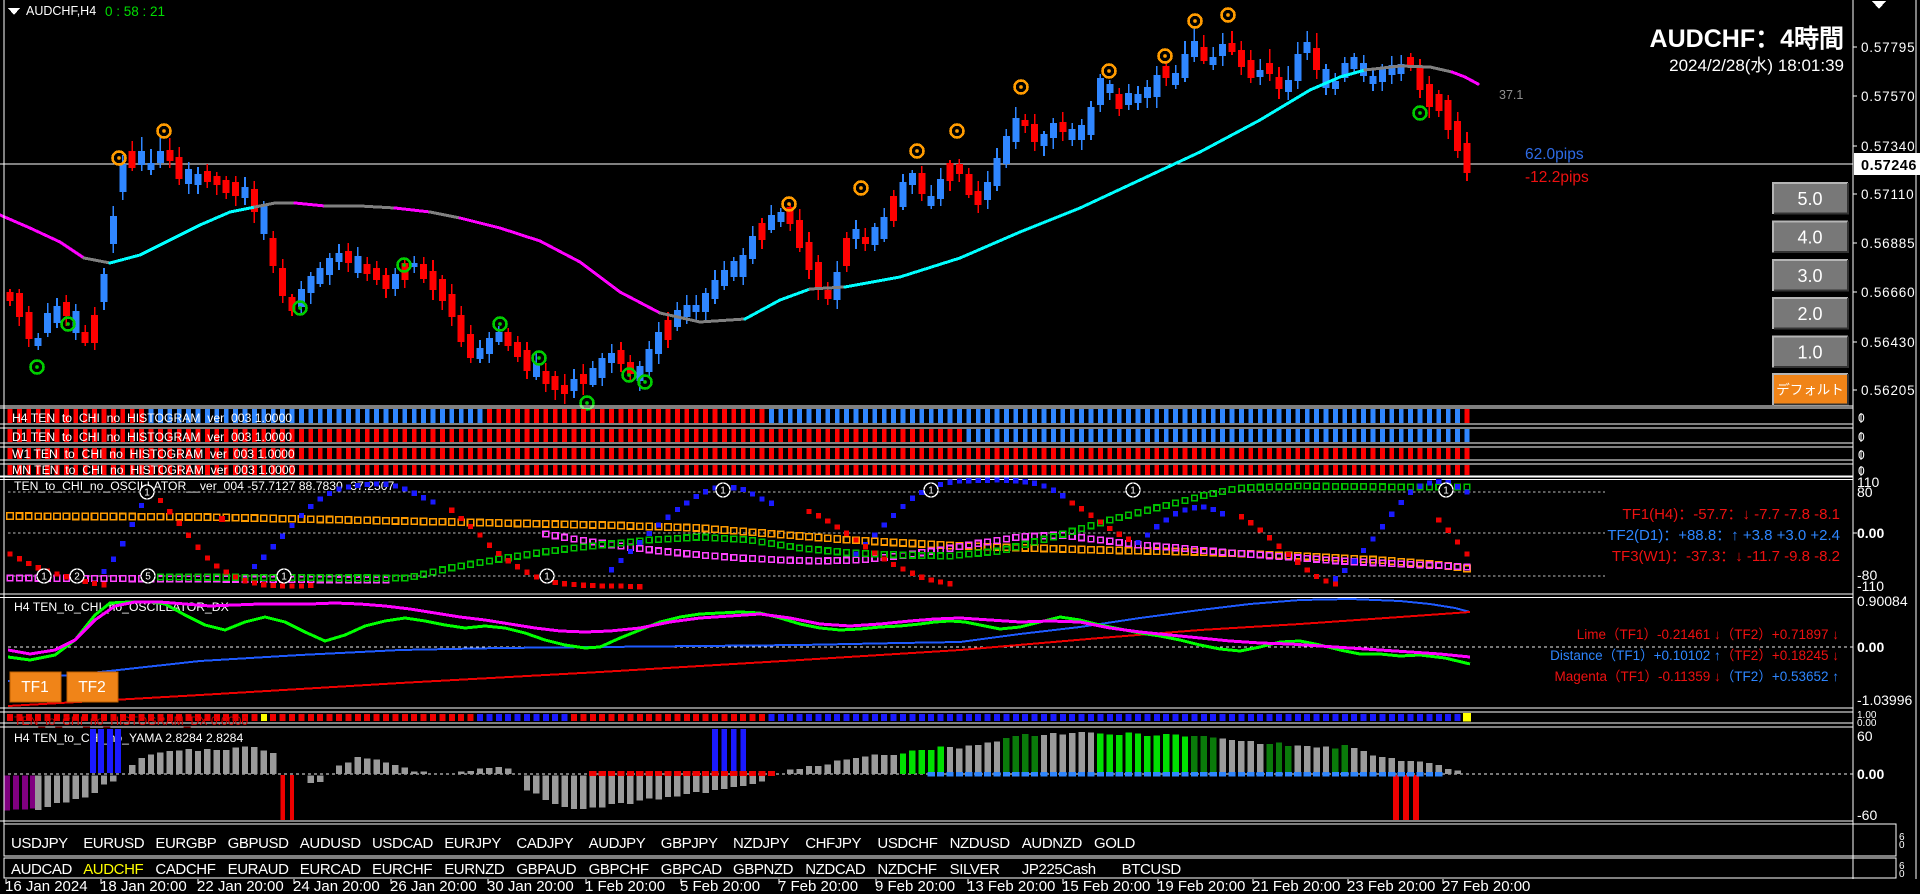 This screenshot has width=1920, height=894. What do you see at coordinates (1867, 575) in the screenshot?
I see `svg-text: -80` at bounding box center [1867, 575].